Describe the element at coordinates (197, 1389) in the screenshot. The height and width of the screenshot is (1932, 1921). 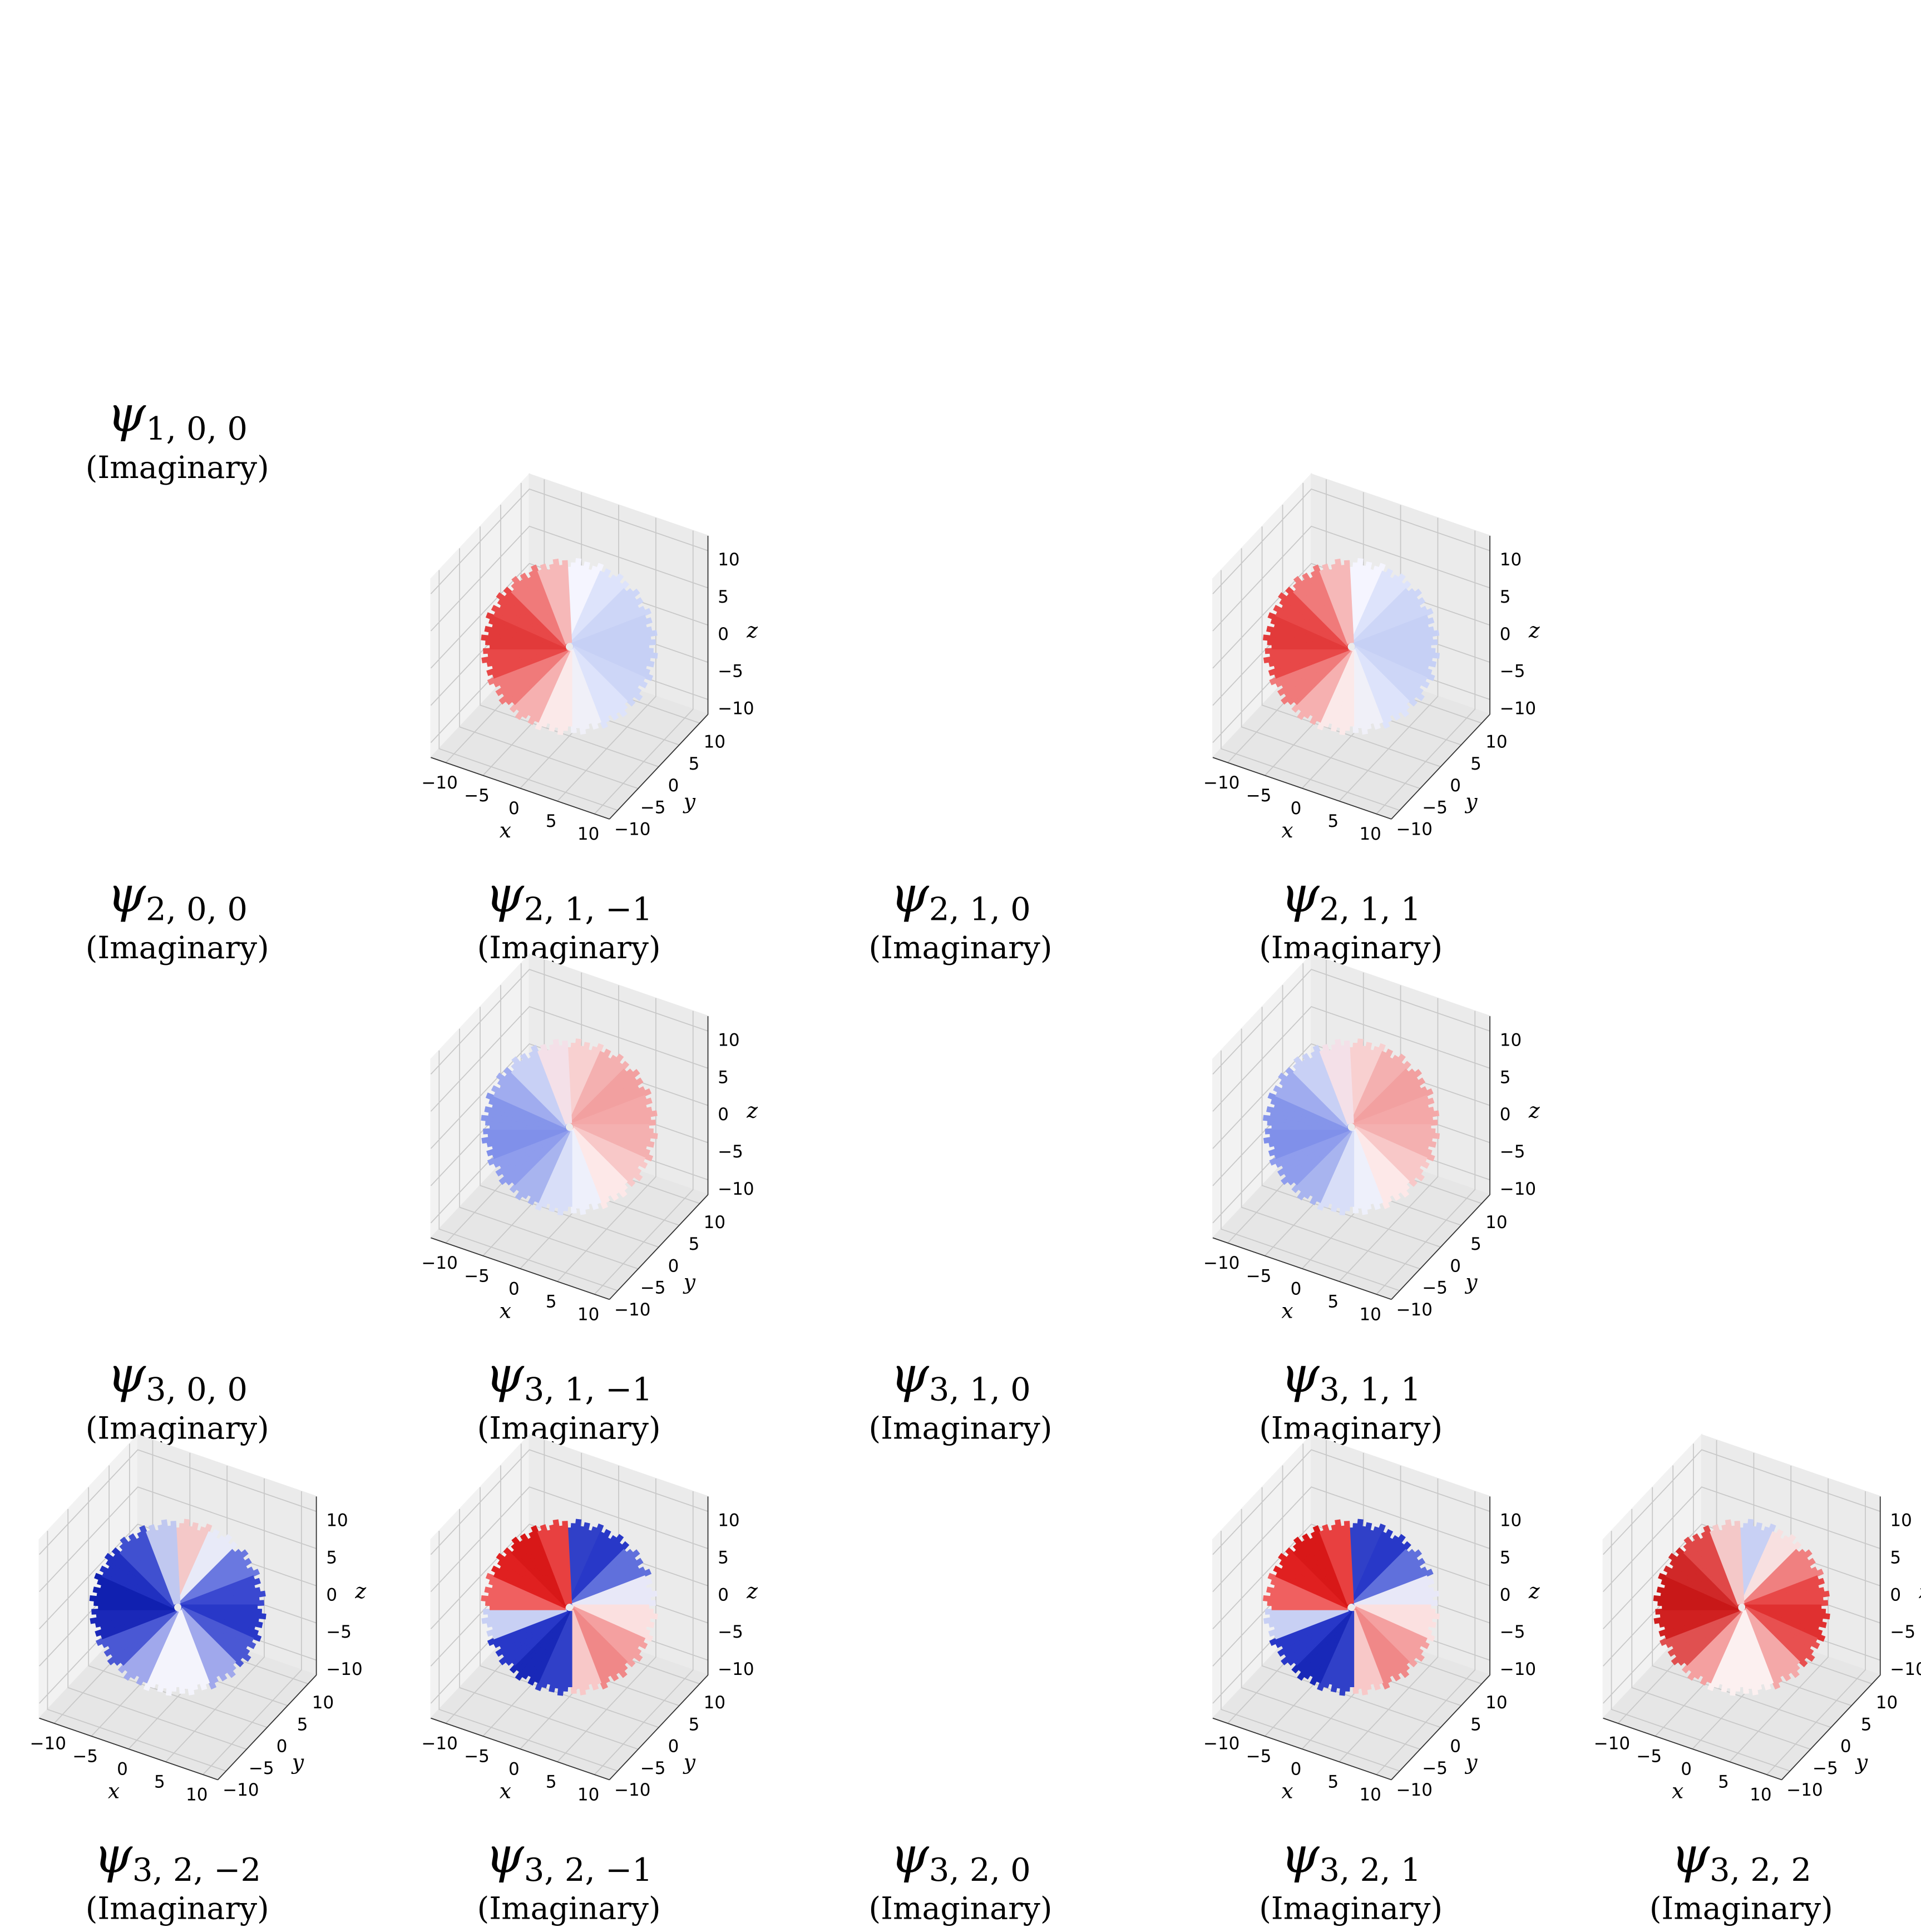
I see `title-subscript: 3, 0, 0` at that location.